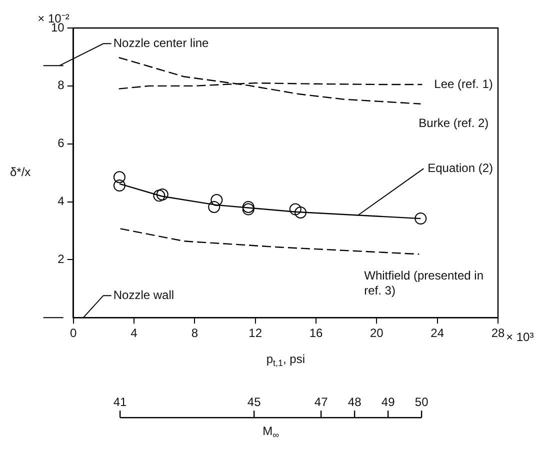 This screenshot has height=470, width=546. Describe the element at coordinates (520, 337) in the screenshot. I see `text: × 10³` at that location.